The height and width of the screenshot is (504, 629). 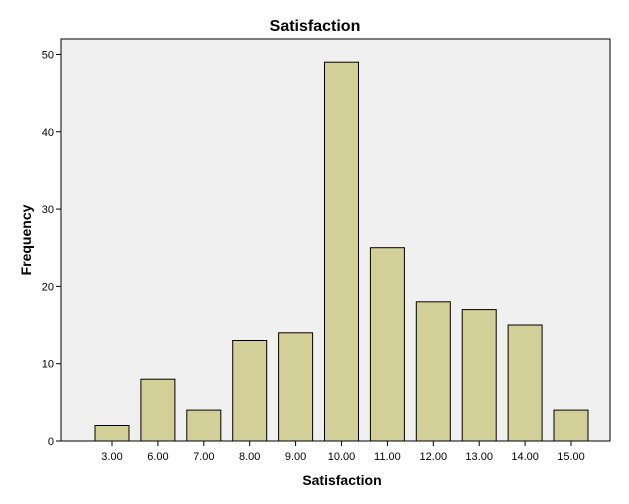 I want to click on bar-10.00, so click(x=341, y=251).